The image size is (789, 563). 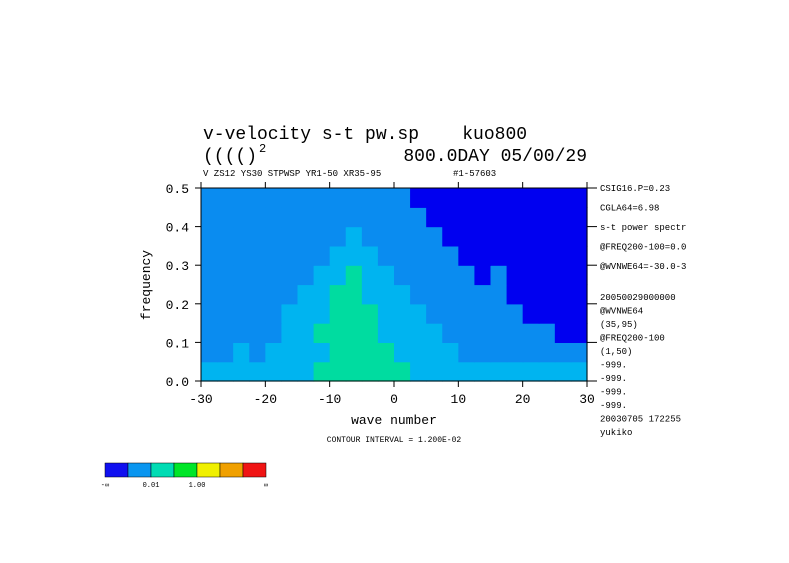 What do you see at coordinates (621, 312) in the screenshot?
I see `note: @WVNWE64` at bounding box center [621, 312].